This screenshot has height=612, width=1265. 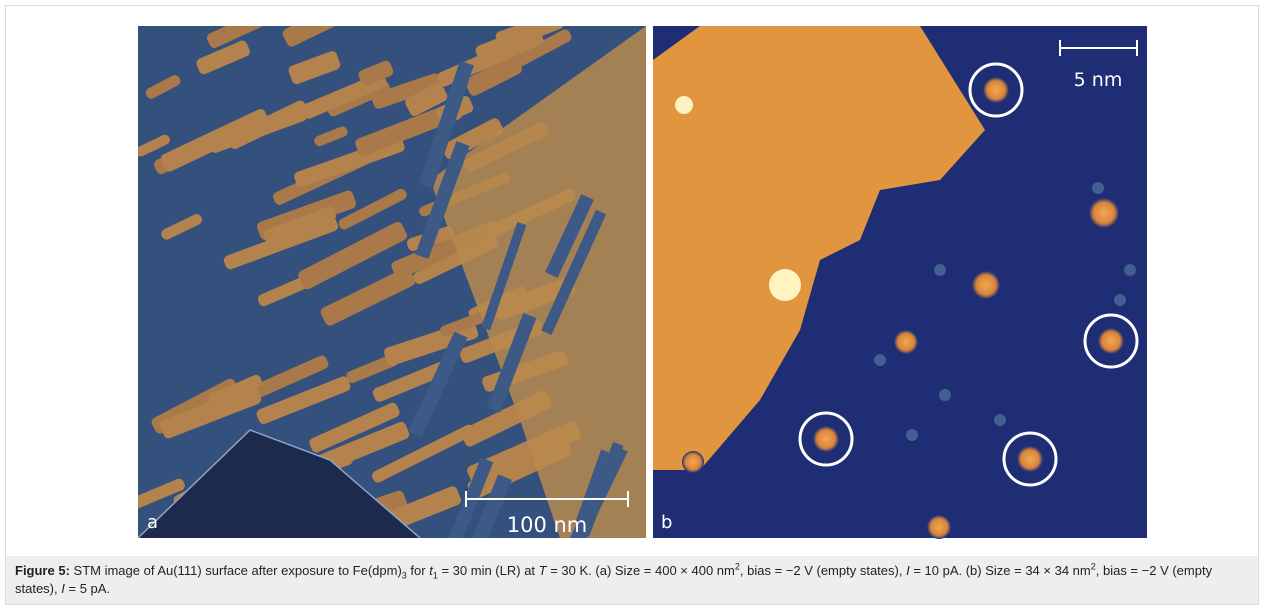 I want to click on scale-bar-label: 5 nm, so click(x=1098, y=80).